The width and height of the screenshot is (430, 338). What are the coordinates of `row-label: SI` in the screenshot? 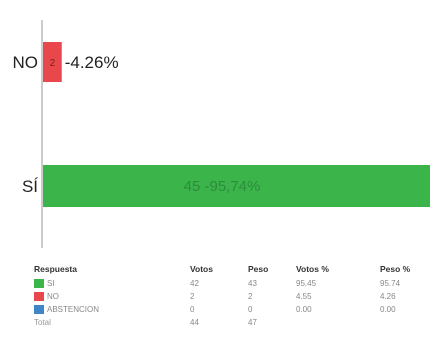 It's located at (51, 283).